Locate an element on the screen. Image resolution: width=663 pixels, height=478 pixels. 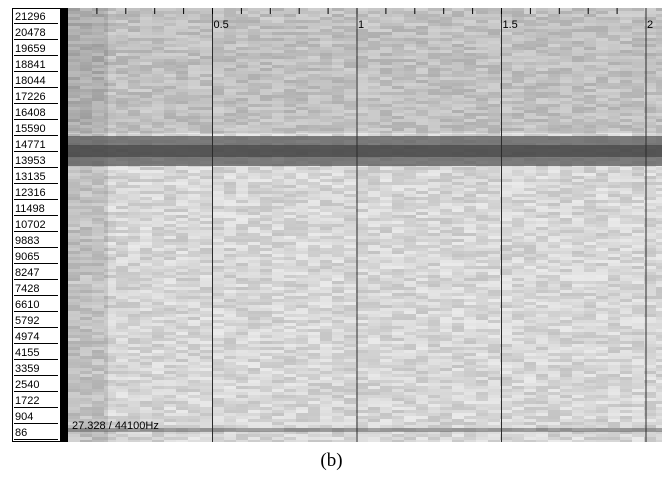
frequency-label: 13953 is located at coordinates (36, 161).